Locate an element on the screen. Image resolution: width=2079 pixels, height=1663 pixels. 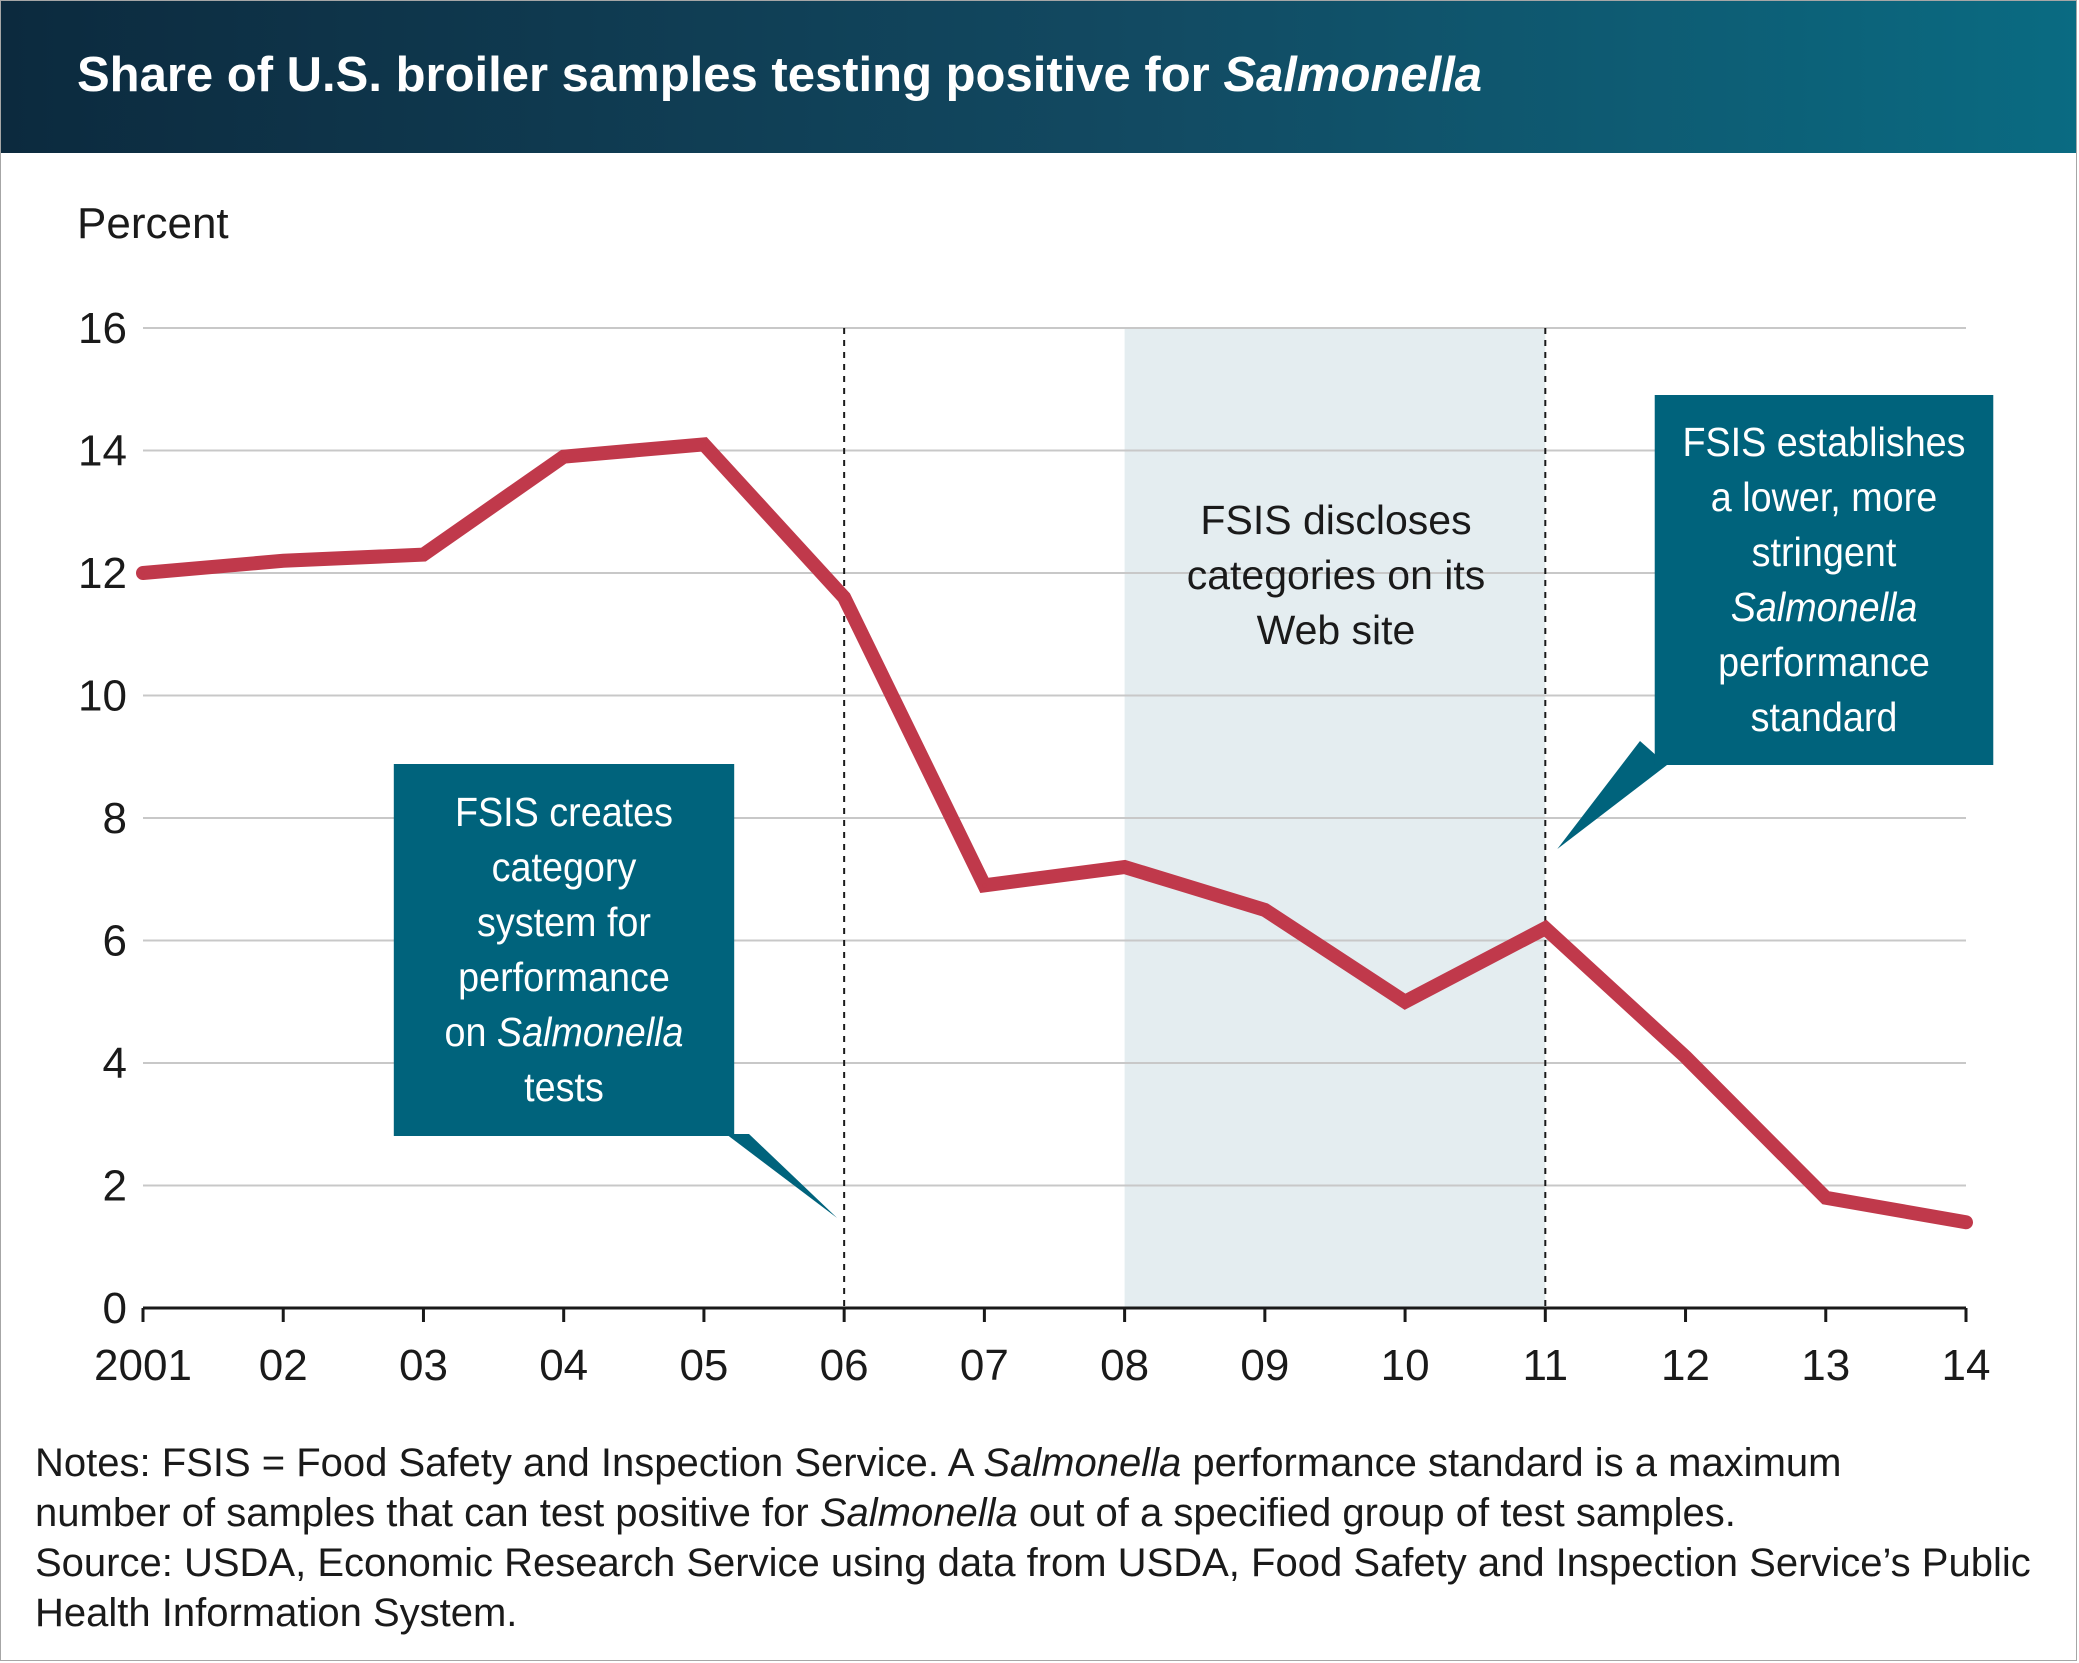
y-tick-label: 4 is located at coordinates (115, 1063).